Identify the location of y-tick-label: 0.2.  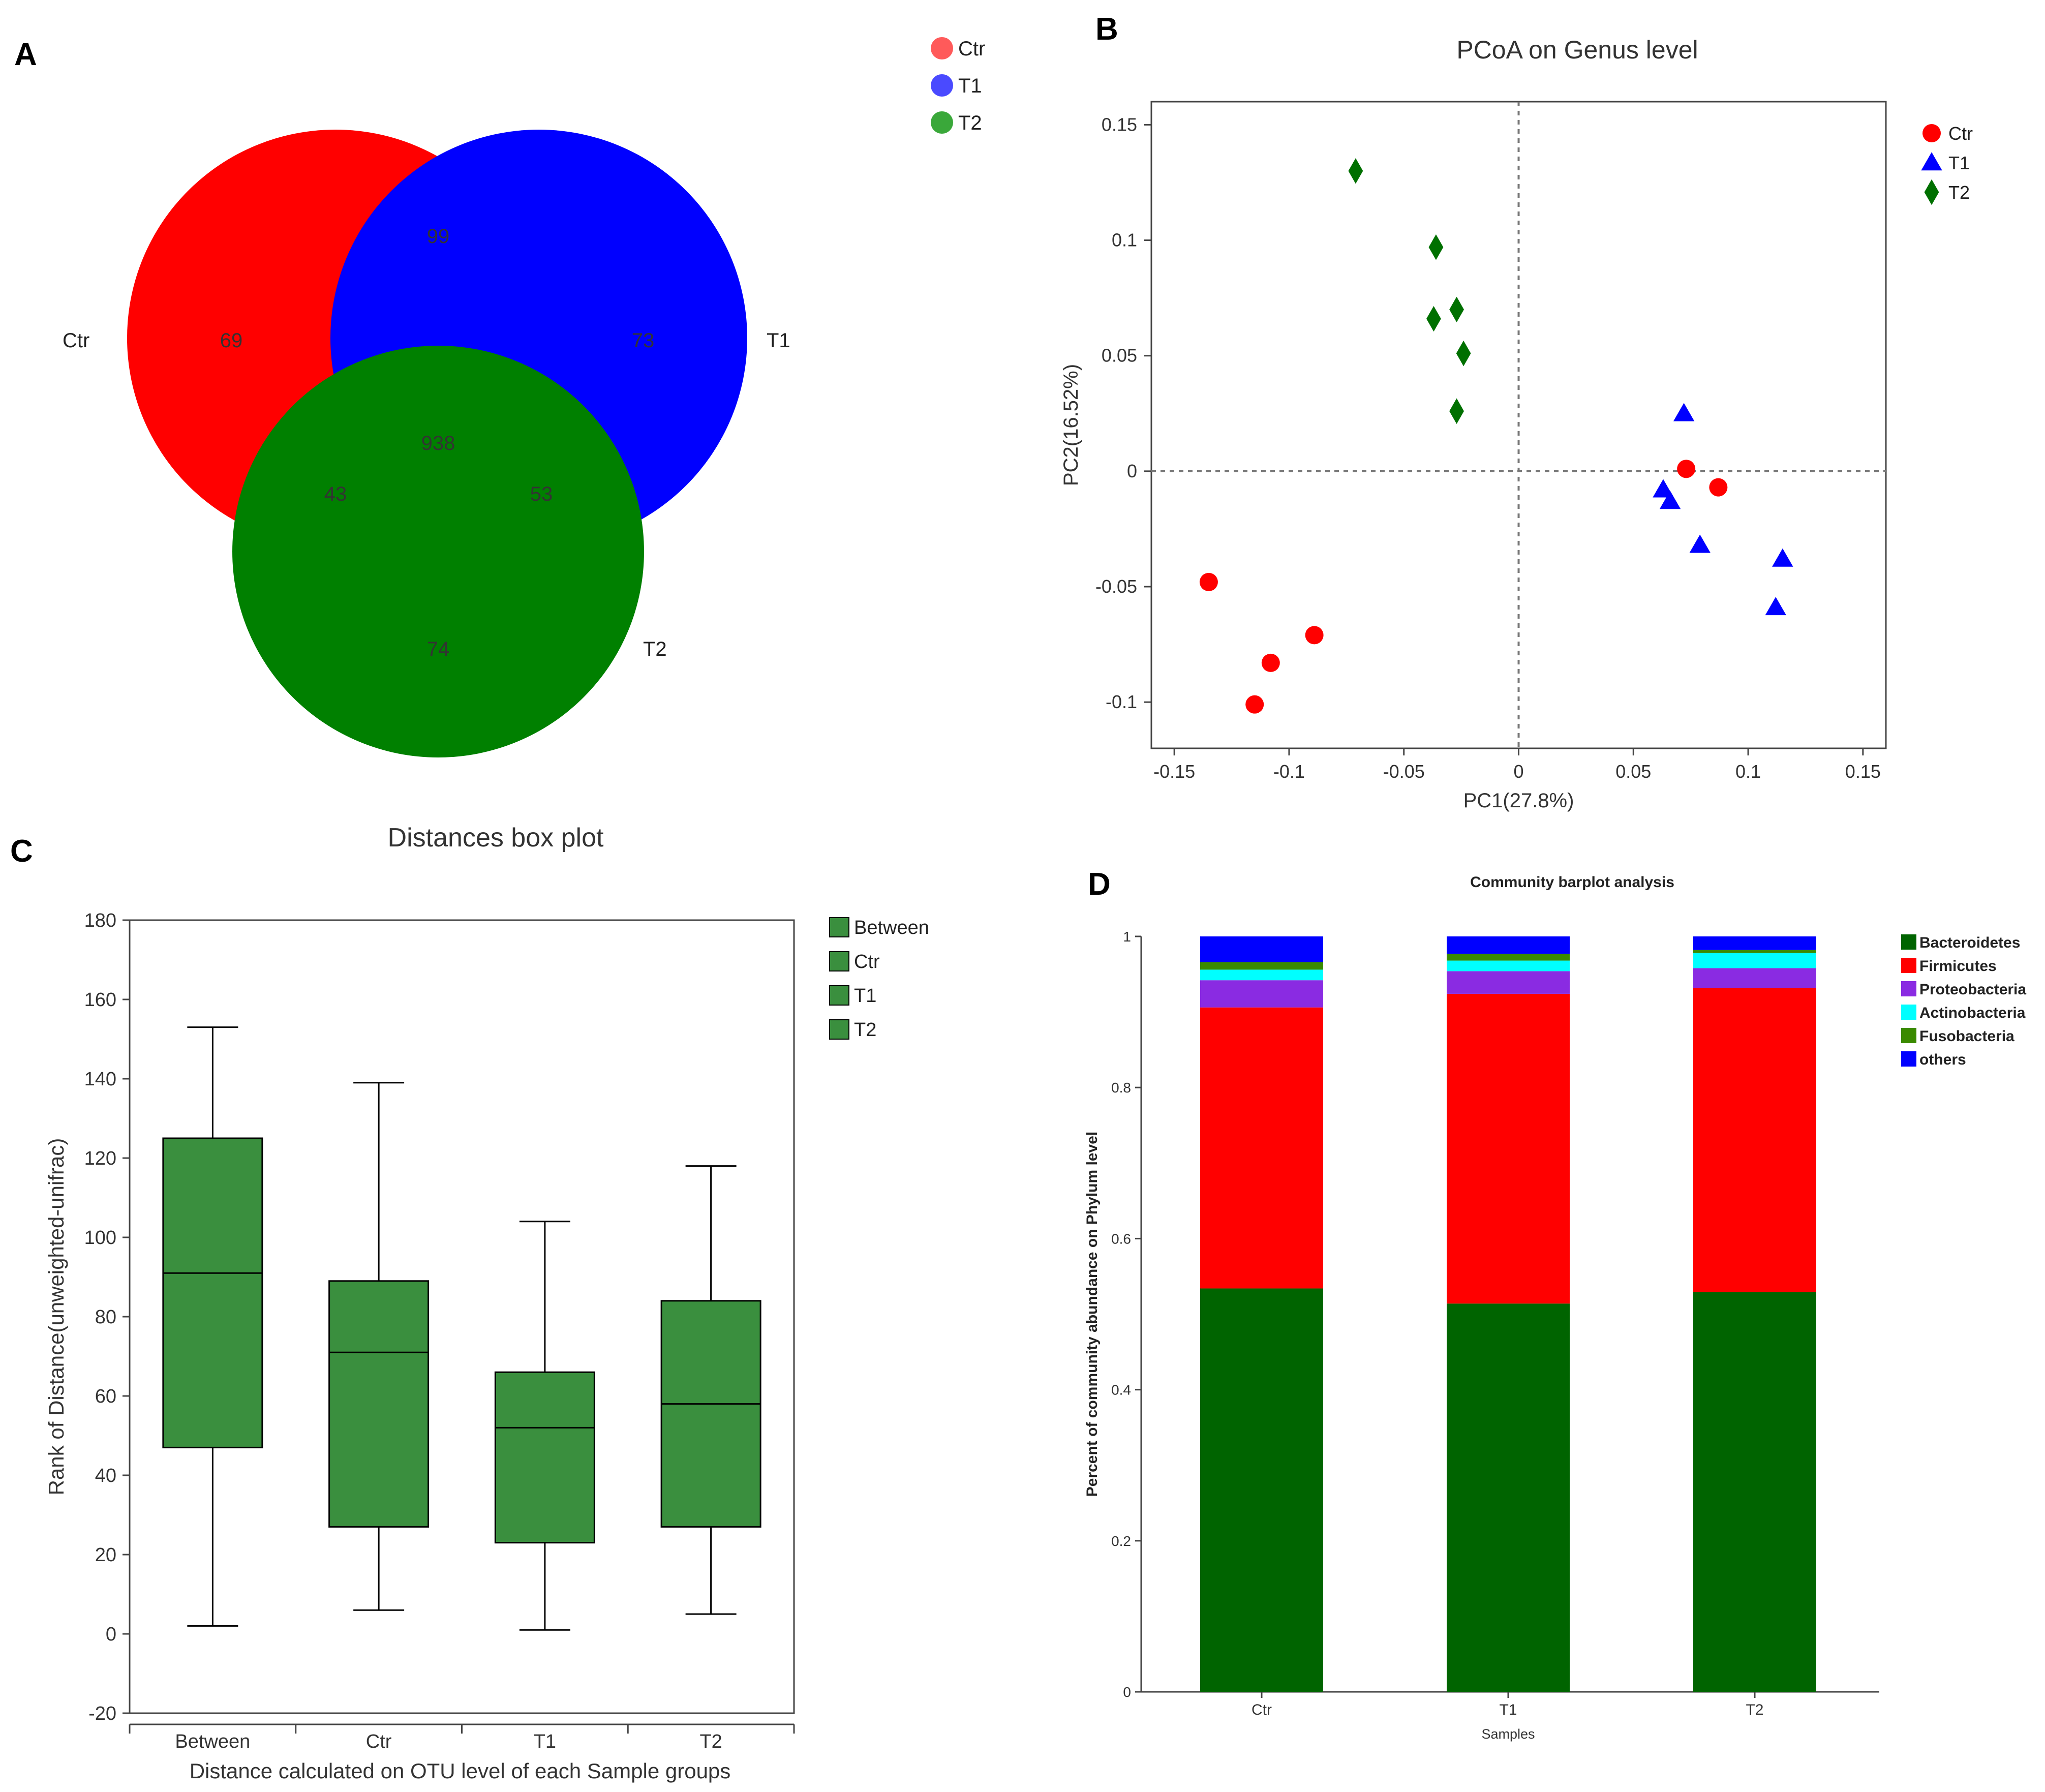
(1121, 1541).